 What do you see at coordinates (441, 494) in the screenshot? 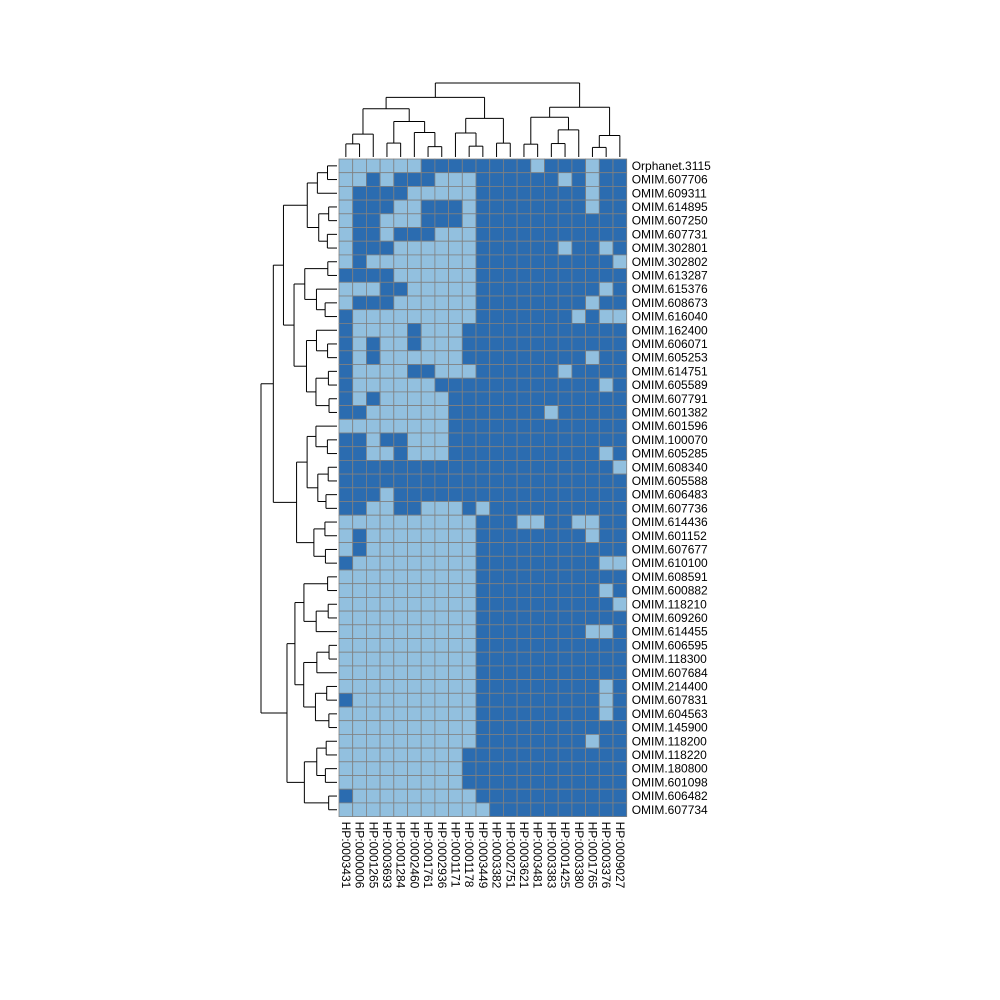
I see `heatmap-cell-r24-c7` at bounding box center [441, 494].